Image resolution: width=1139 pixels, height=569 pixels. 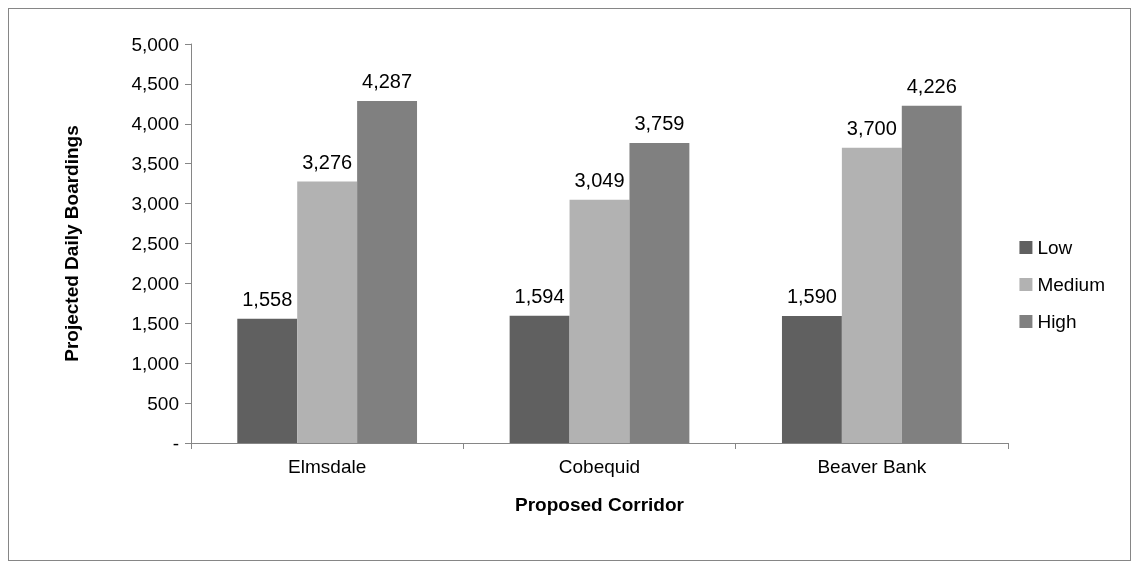 What do you see at coordinates (327, 466) in the screenshot?
I see `x-tick-label: Elmsdale` at bounding box center [327, 466].